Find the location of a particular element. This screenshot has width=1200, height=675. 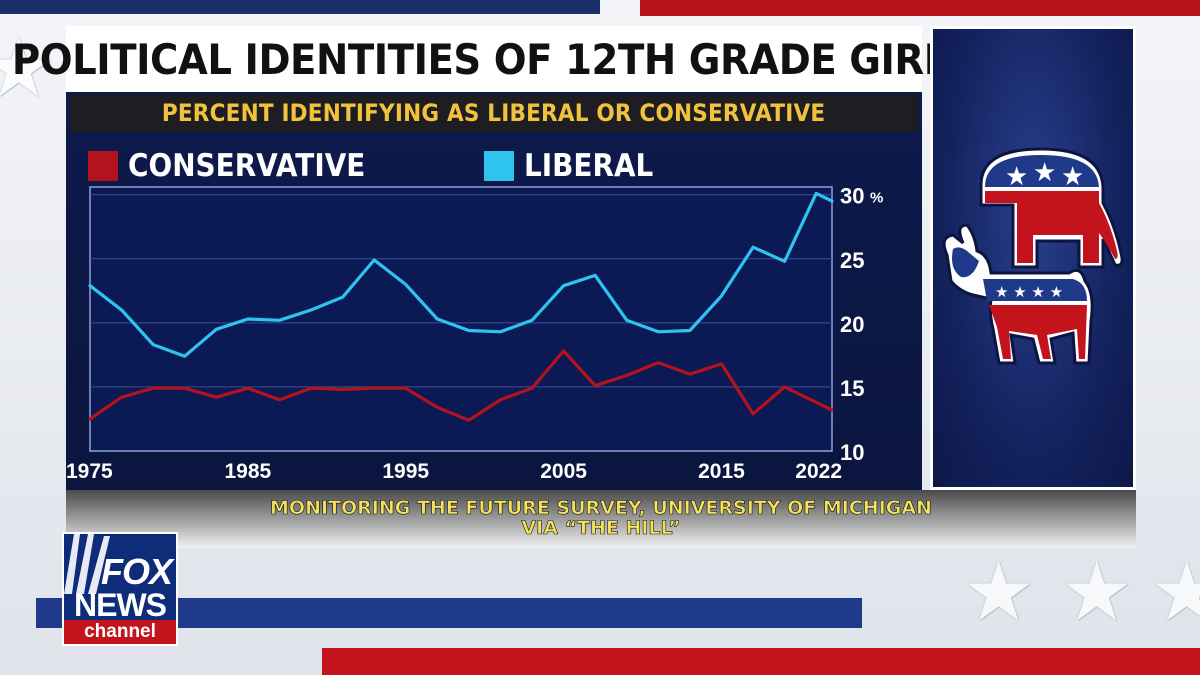

elephant-icon: ★ ★ ★ is located at coordinates (1051, 208).